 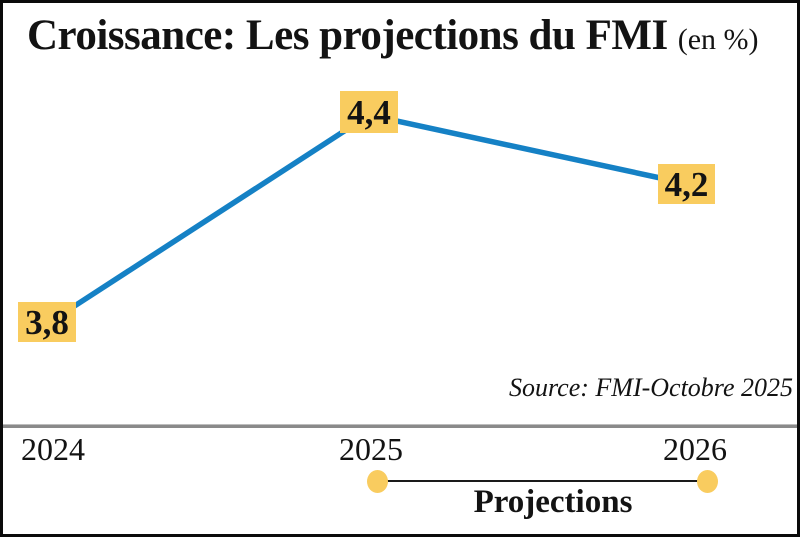 I want to click on value-label-2025: 4,4, so click(x=369, y=112).